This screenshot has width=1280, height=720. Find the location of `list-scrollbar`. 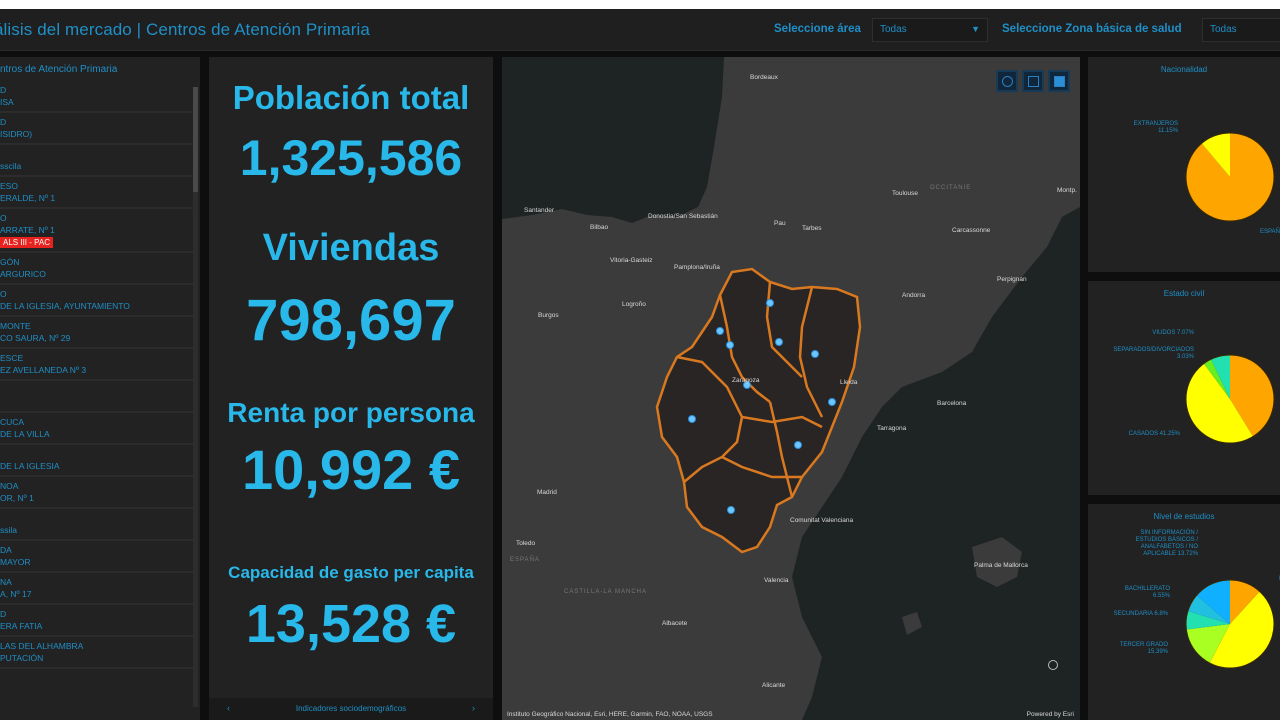

list-scrollbar is located at coordinates (195, 397).